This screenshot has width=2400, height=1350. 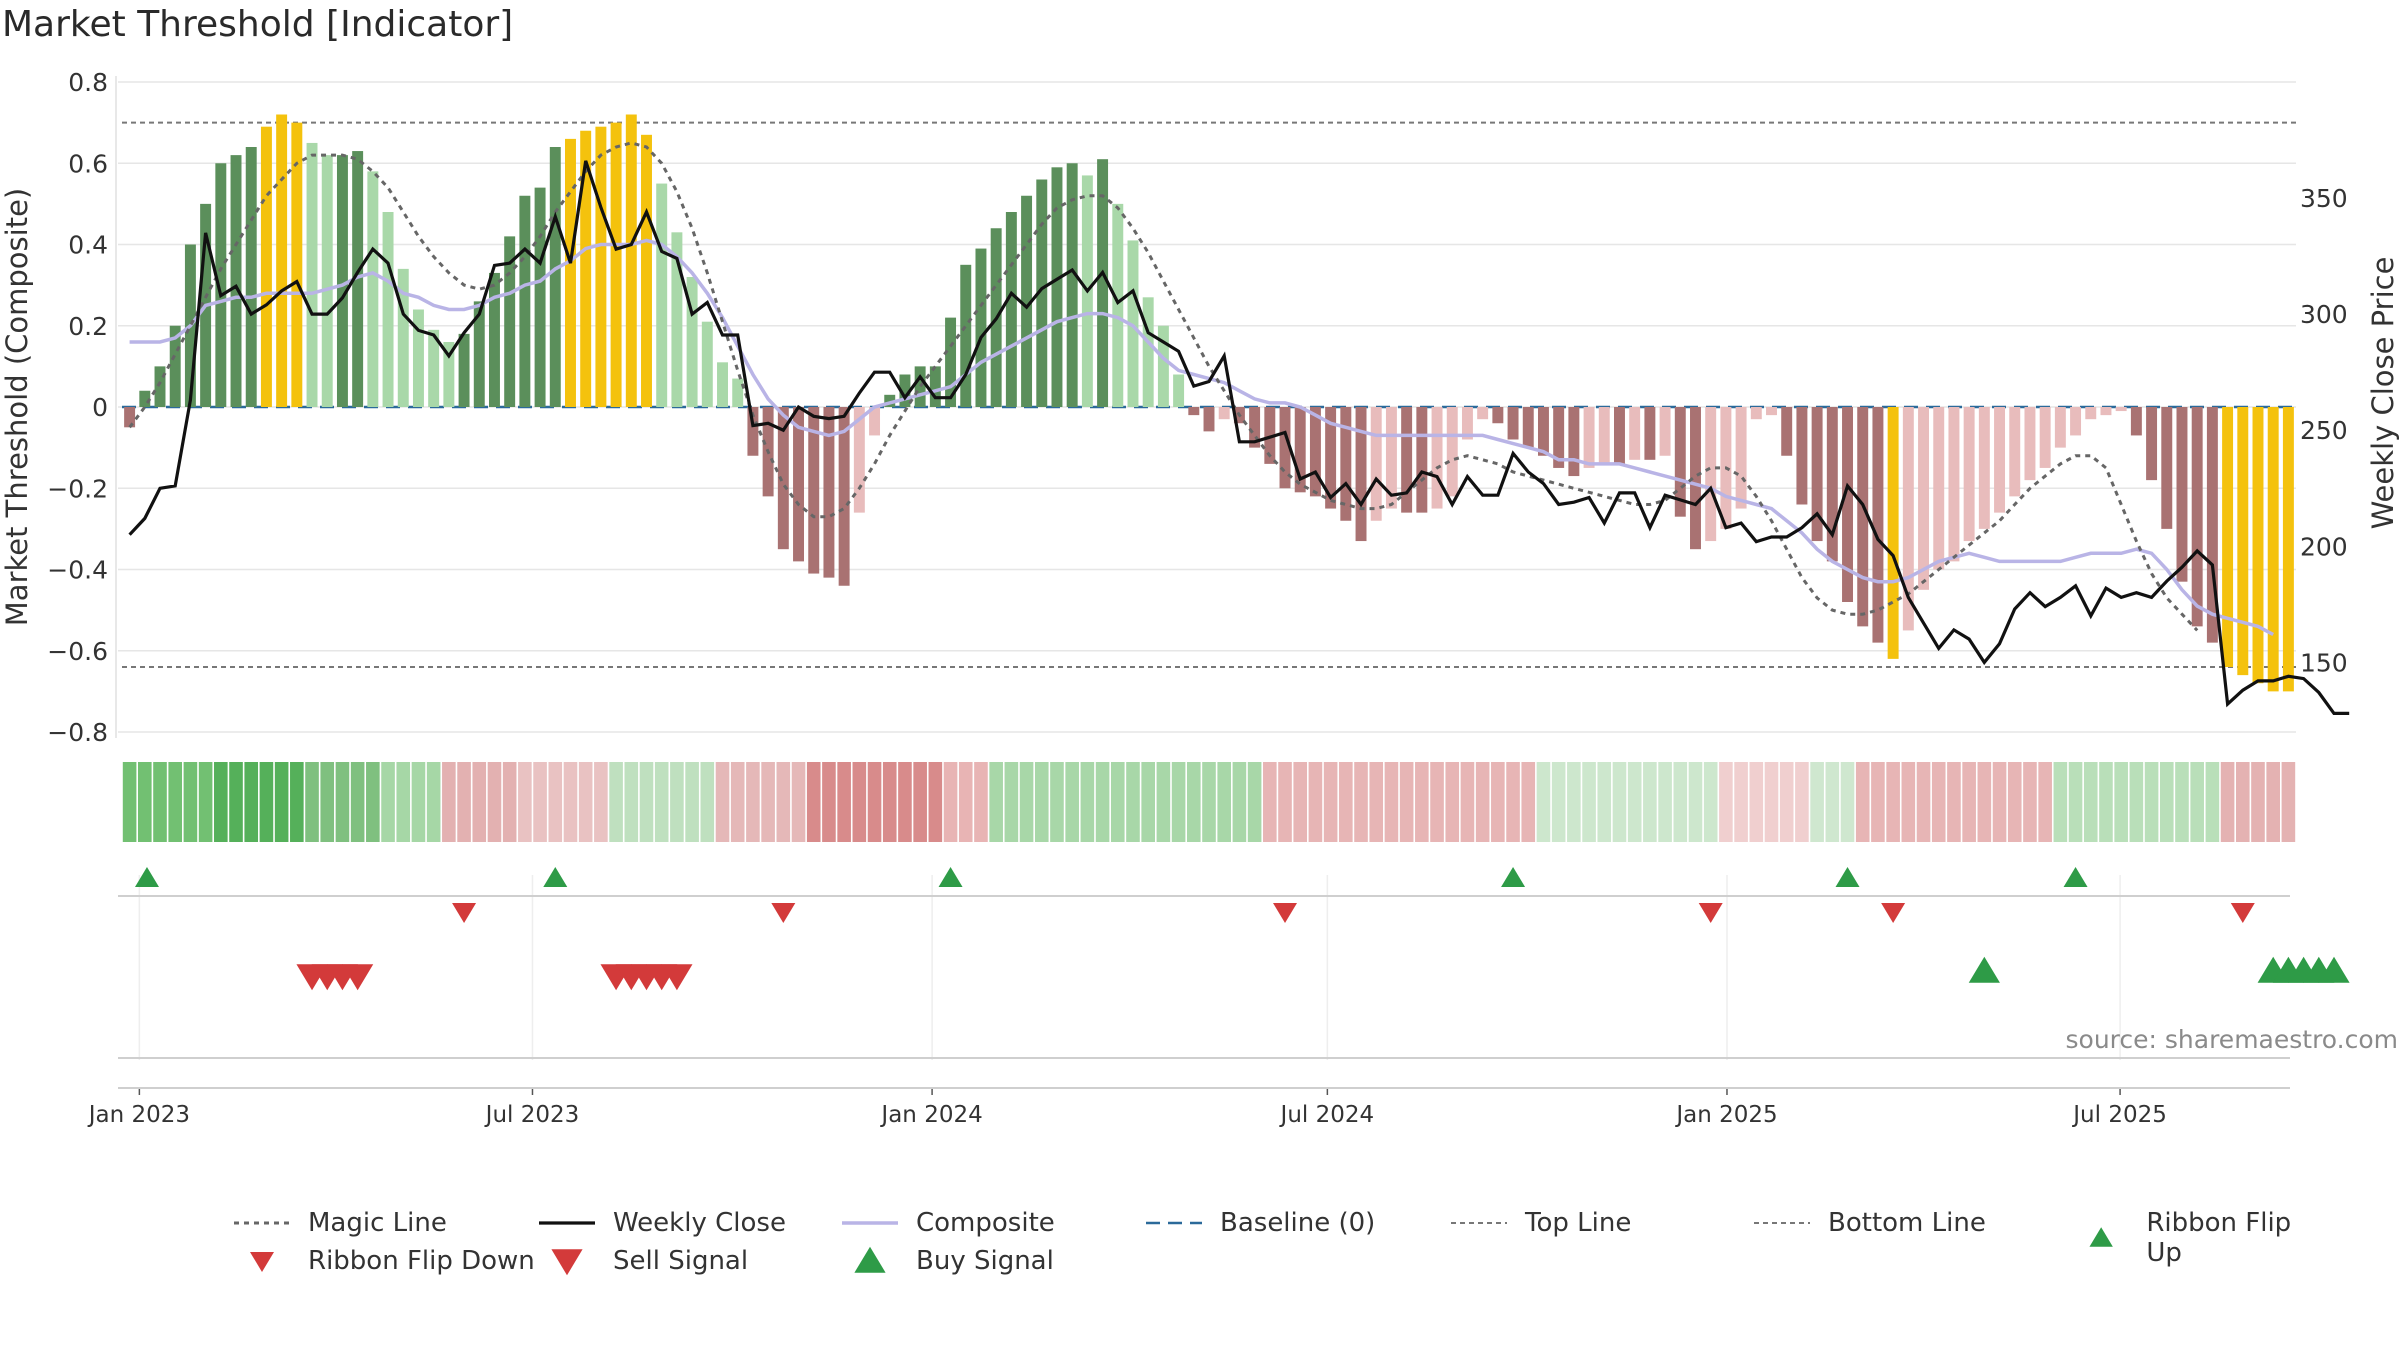 I want to click on y2-tick-label: 250, so click(x=2324, y=430).